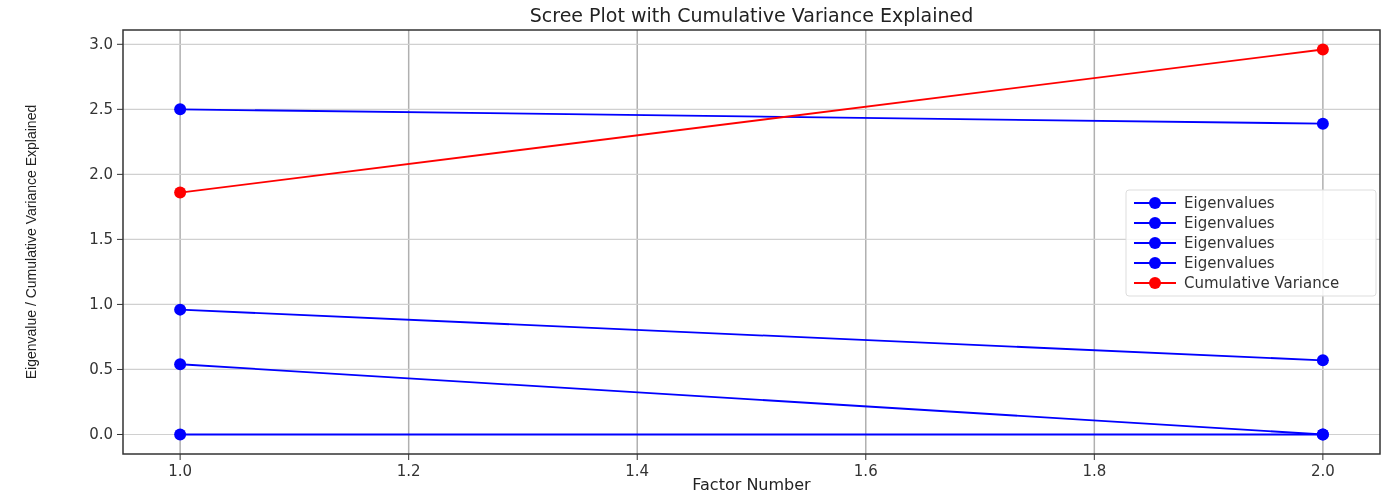  What do you see at coordinates (31, 242) in the screenshot?
I see `y-axis-title: Eigenvalue / Cumulative Variance Explained` at bounding box center [31, 242].